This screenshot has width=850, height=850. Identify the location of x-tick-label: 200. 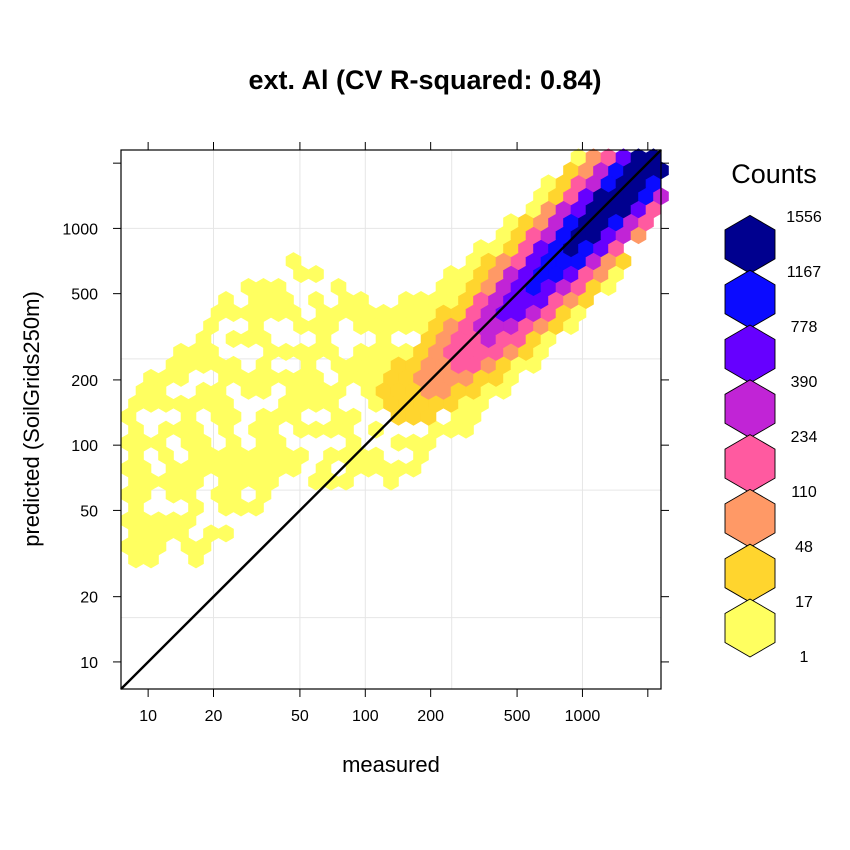
(430, 716).